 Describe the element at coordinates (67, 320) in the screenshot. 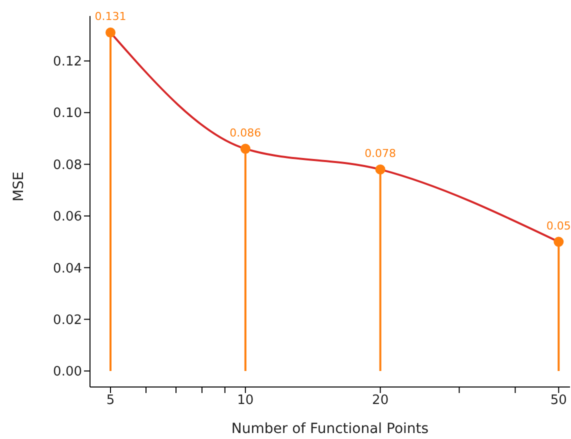

I see `y-tick-label: 0.02` at that location.